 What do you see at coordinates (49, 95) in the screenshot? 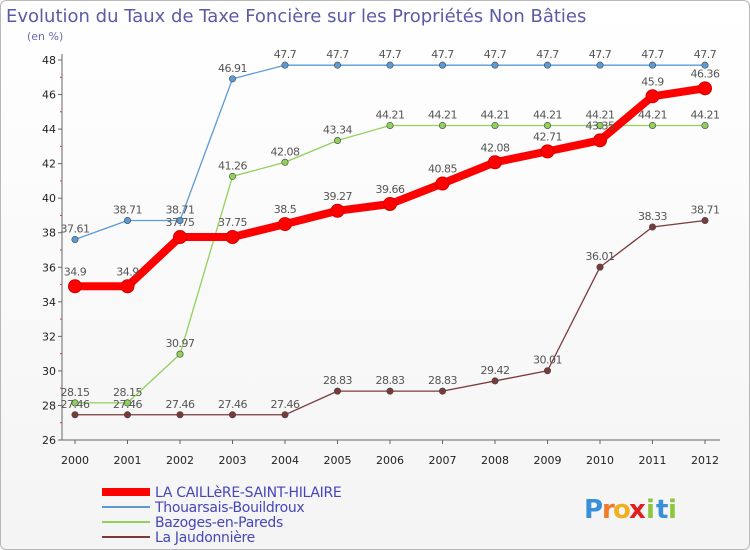
I see `y-tick-label: 46` at bounding box center [49, 95].